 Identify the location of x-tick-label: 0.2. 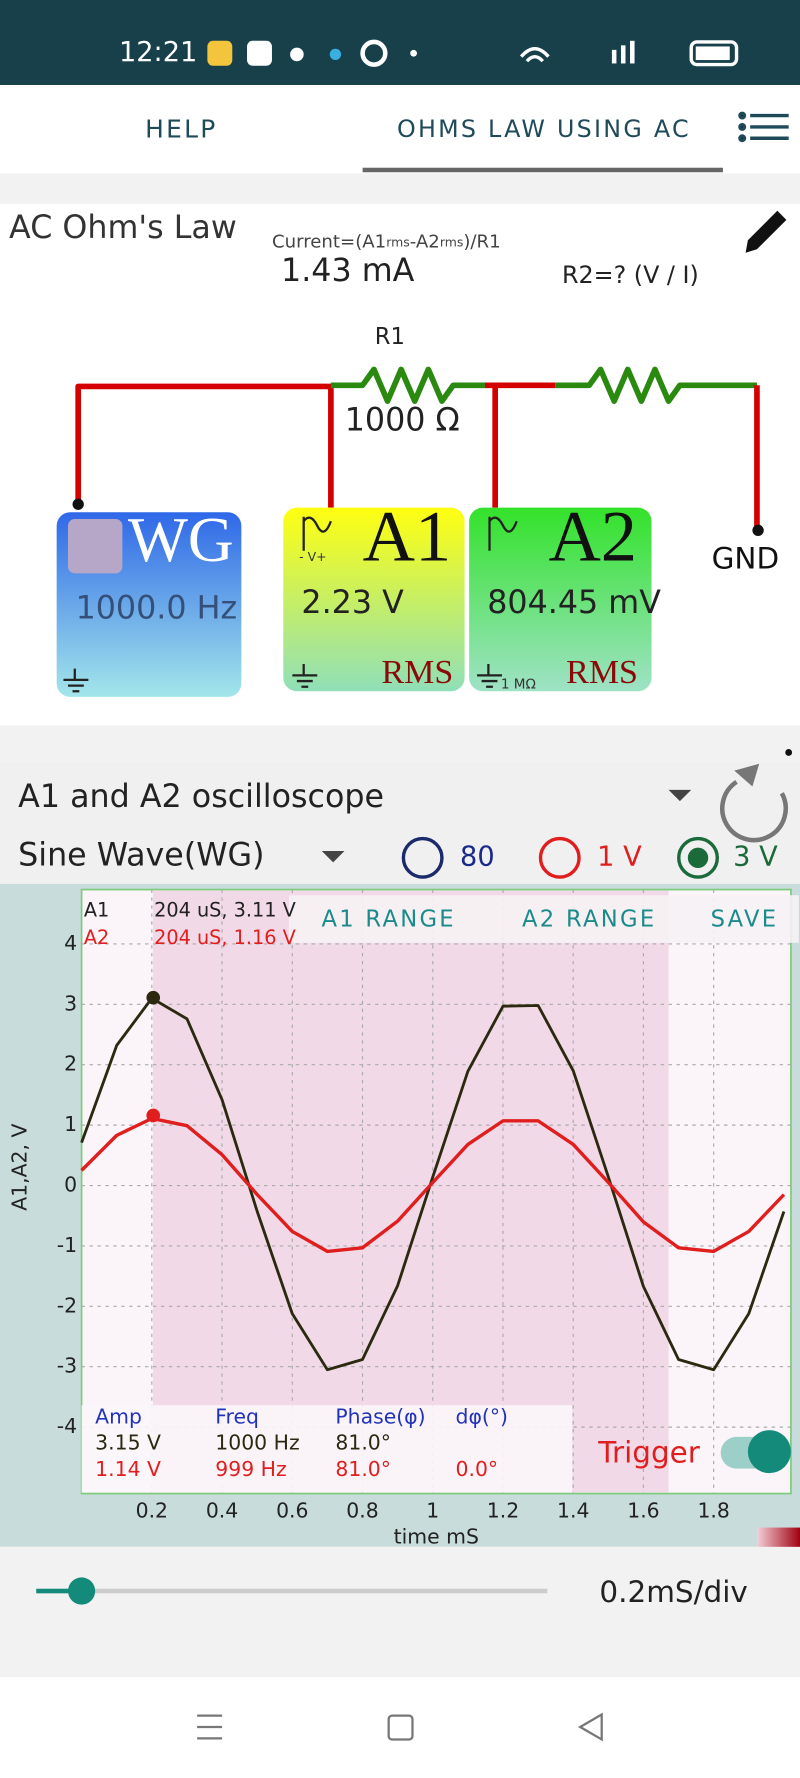
(152, 1511).